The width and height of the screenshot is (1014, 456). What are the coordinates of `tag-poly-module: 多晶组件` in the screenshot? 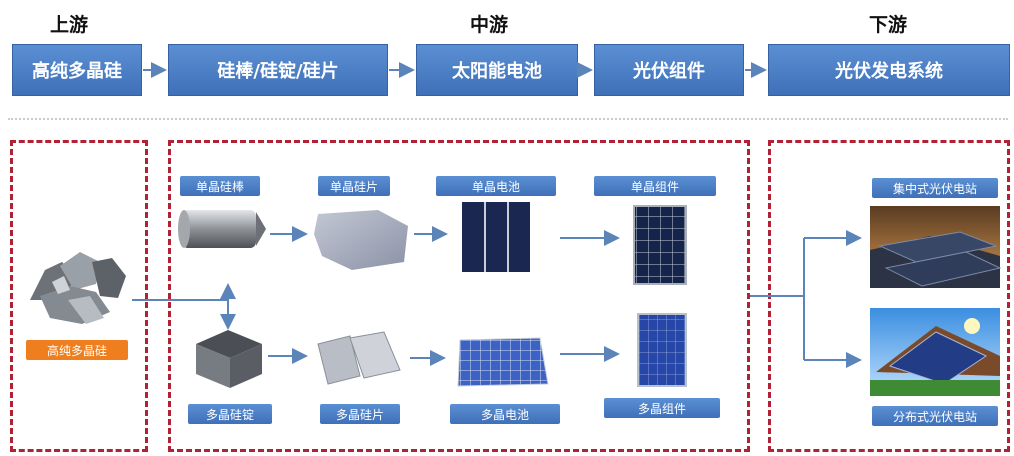 It's located at (662, 408).